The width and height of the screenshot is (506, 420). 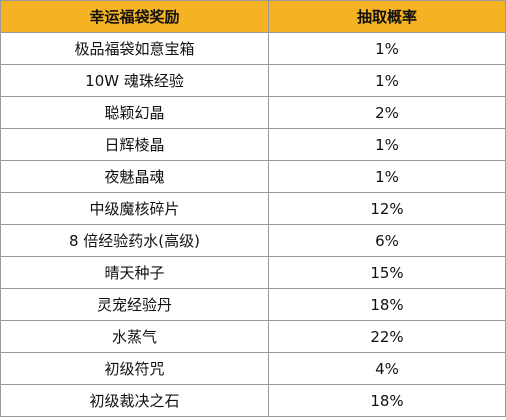 I want to click on table-row: 初级符咒 4%, so click(x=253, y=368).